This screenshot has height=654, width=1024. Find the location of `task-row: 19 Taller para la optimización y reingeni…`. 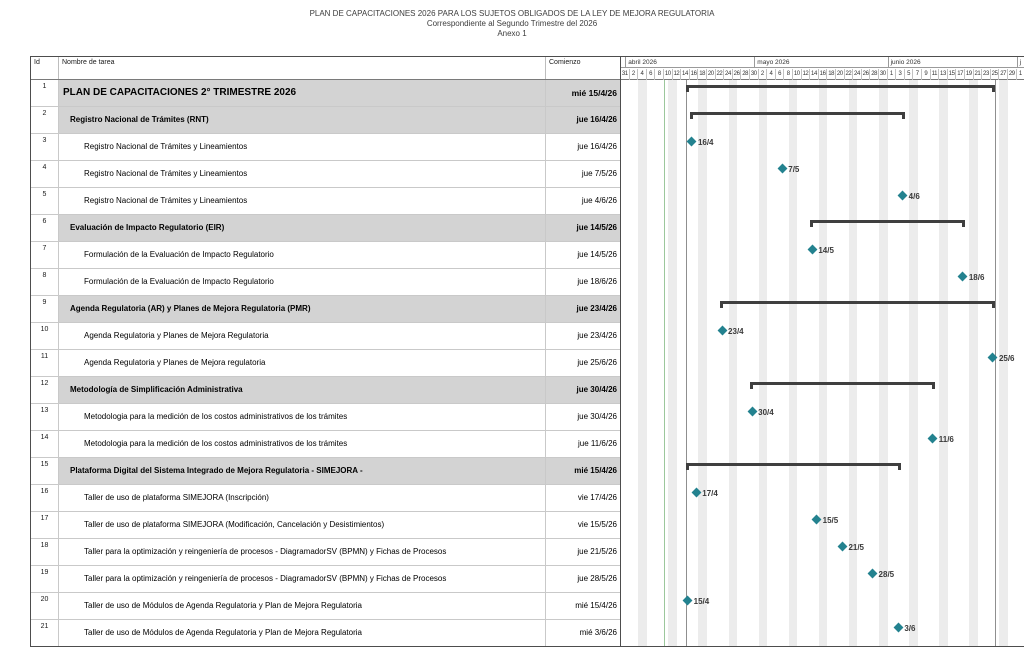

task-row: 19 Taller para la optimización y reingeni… is located at coordinates (325, 579).